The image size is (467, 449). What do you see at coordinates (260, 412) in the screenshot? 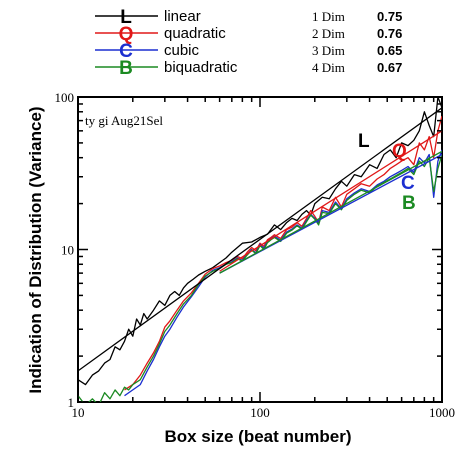
I see `x-tick-label: 100` at bounding box center [260, 412].